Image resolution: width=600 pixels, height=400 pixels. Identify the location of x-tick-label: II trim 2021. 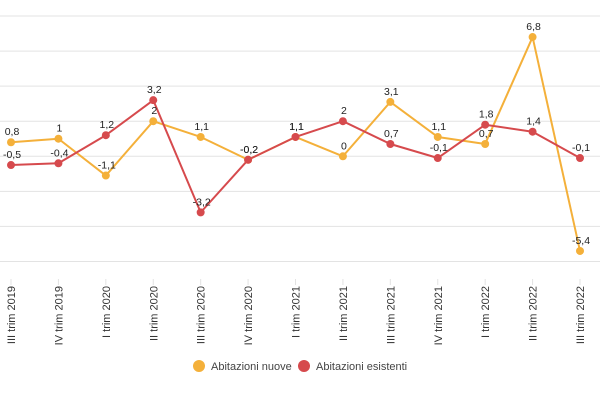
(344, 313).